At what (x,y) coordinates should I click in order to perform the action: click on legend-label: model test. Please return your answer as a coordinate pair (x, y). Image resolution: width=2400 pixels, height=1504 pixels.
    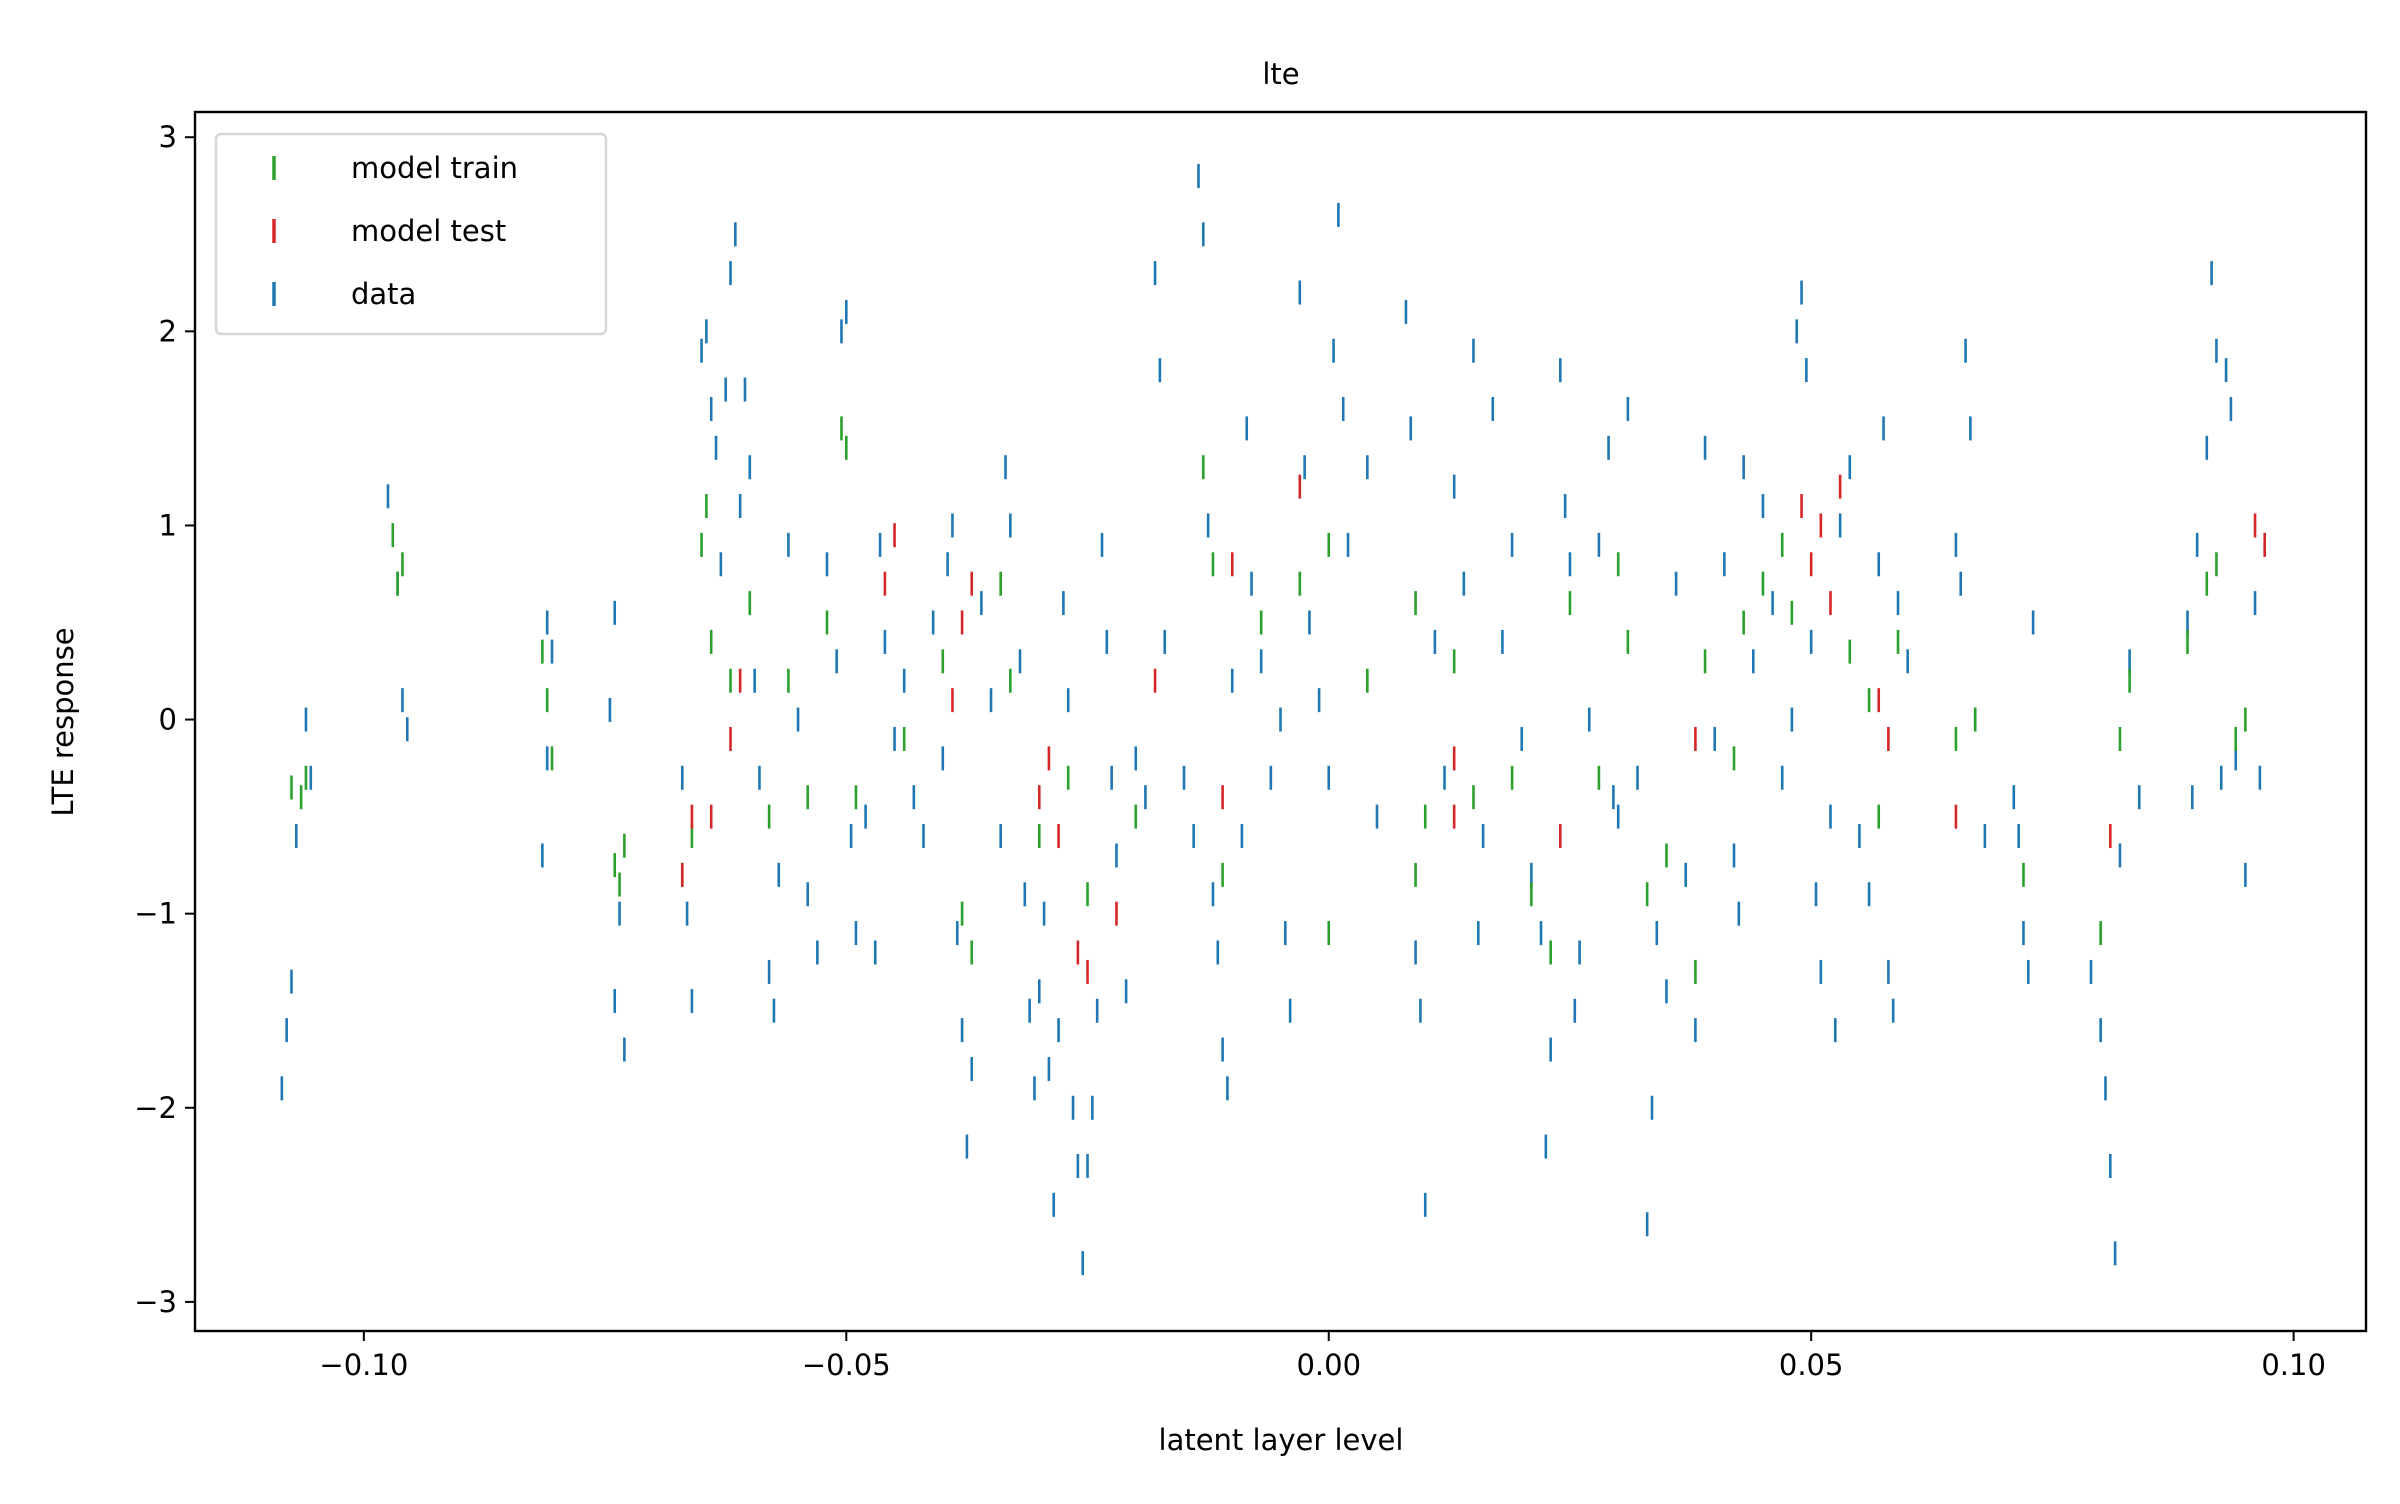
    Looking at the image, I should click on (428, 231).